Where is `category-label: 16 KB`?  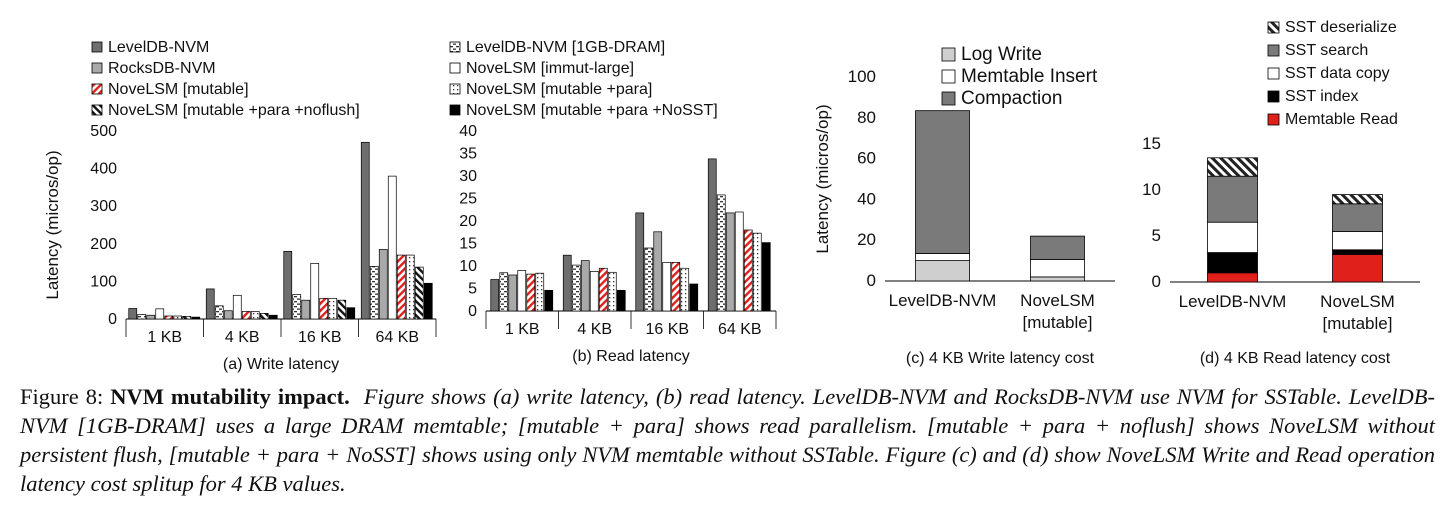 category-label: 16 KB is located at coordinates (667, 329).